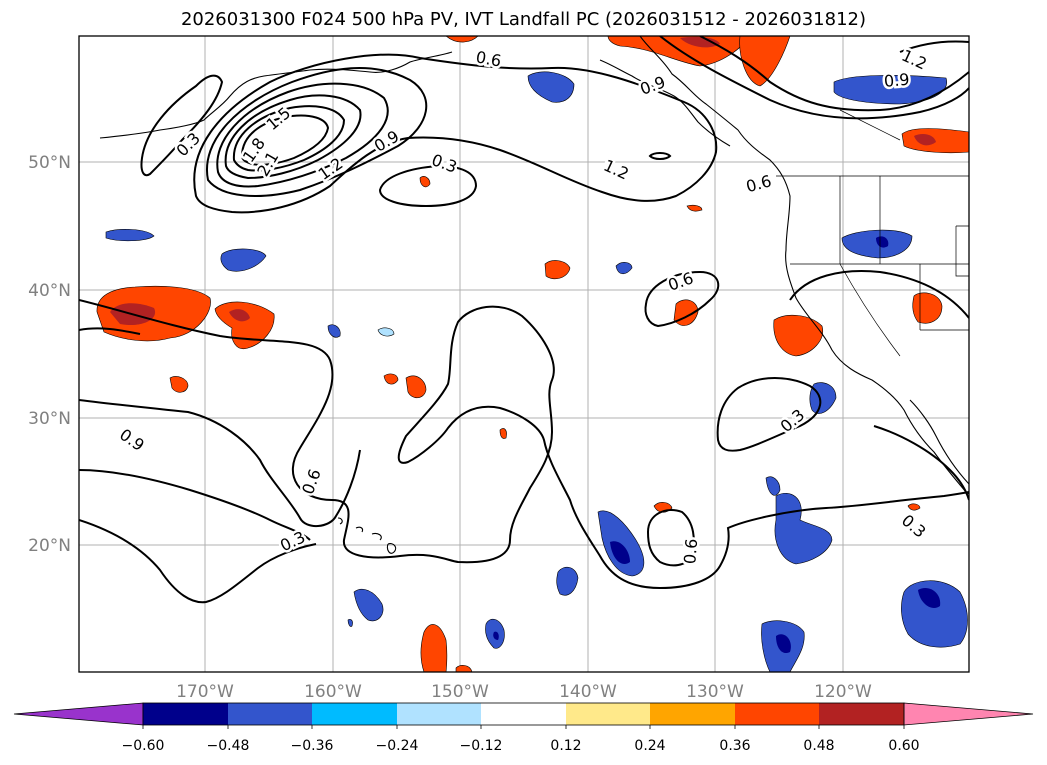  I want to click on colorbar-tick: −0.12, so click(481, 746).